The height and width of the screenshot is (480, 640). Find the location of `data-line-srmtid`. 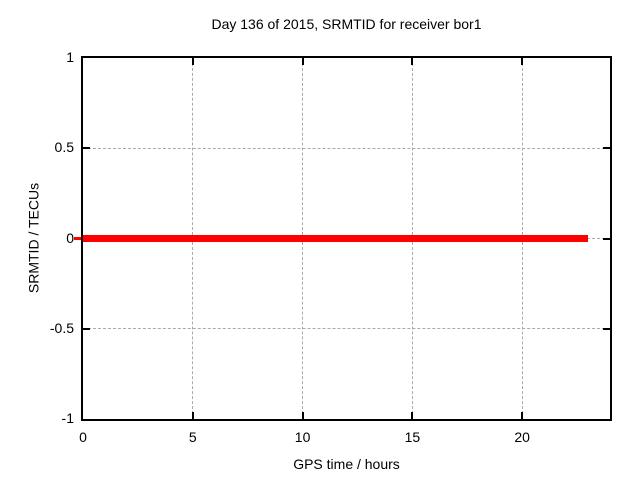

data-line-srmtid is located at coordinates (336, 238).